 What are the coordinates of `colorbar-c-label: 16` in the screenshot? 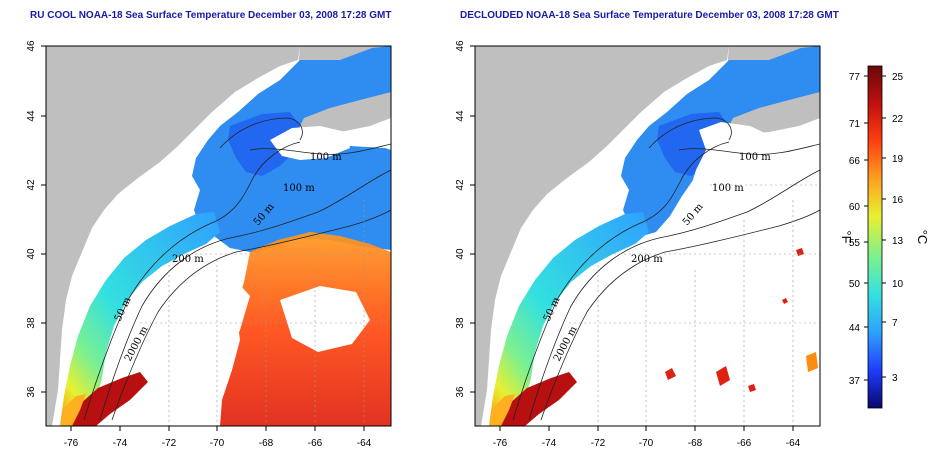 It's located at (898, 200).